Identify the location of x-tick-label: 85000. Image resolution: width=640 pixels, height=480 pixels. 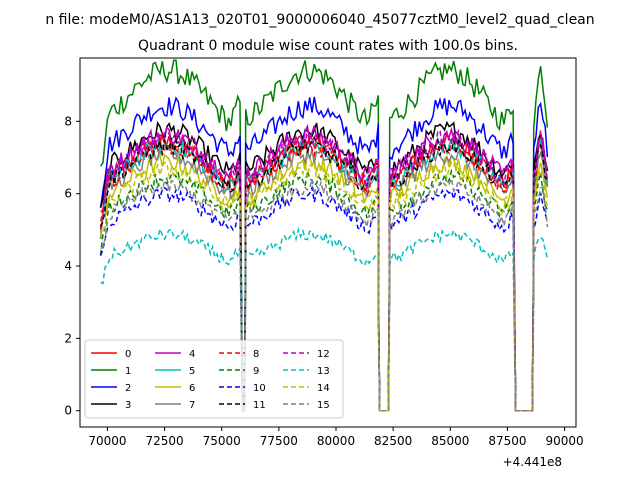
(450, 441).